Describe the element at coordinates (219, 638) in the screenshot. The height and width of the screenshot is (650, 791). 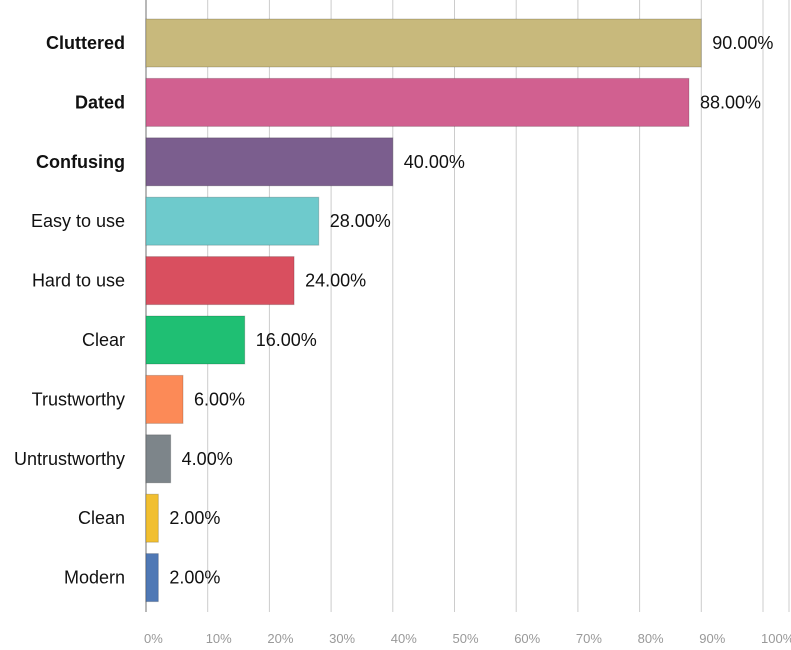
I see `x-tick-label: 10%` at that location.